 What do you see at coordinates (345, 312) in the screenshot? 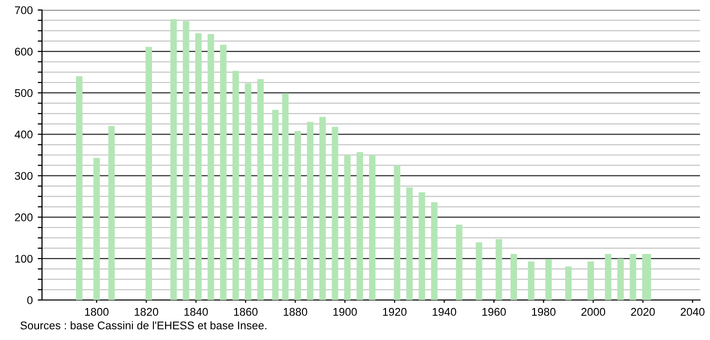
I see `x-tick-label: 1900` at bounding box center [345, 312].